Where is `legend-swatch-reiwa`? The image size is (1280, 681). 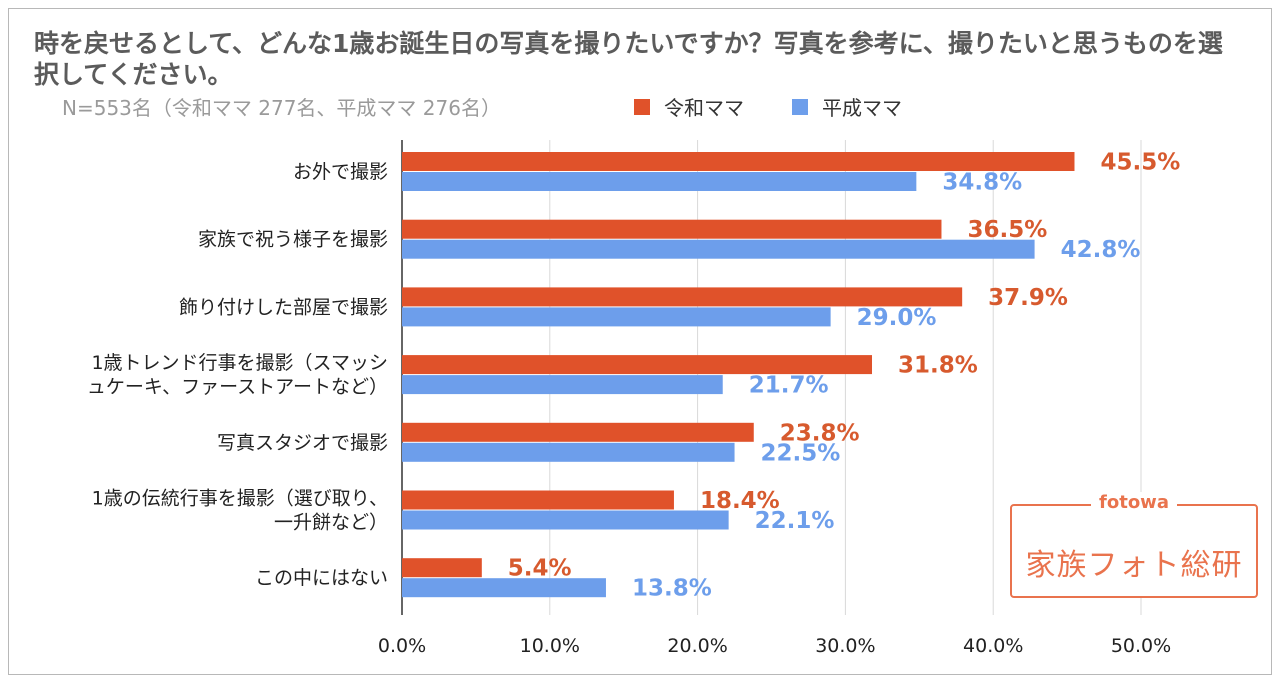 legend-swatch-reiwa is located at coordinates (642, 106).